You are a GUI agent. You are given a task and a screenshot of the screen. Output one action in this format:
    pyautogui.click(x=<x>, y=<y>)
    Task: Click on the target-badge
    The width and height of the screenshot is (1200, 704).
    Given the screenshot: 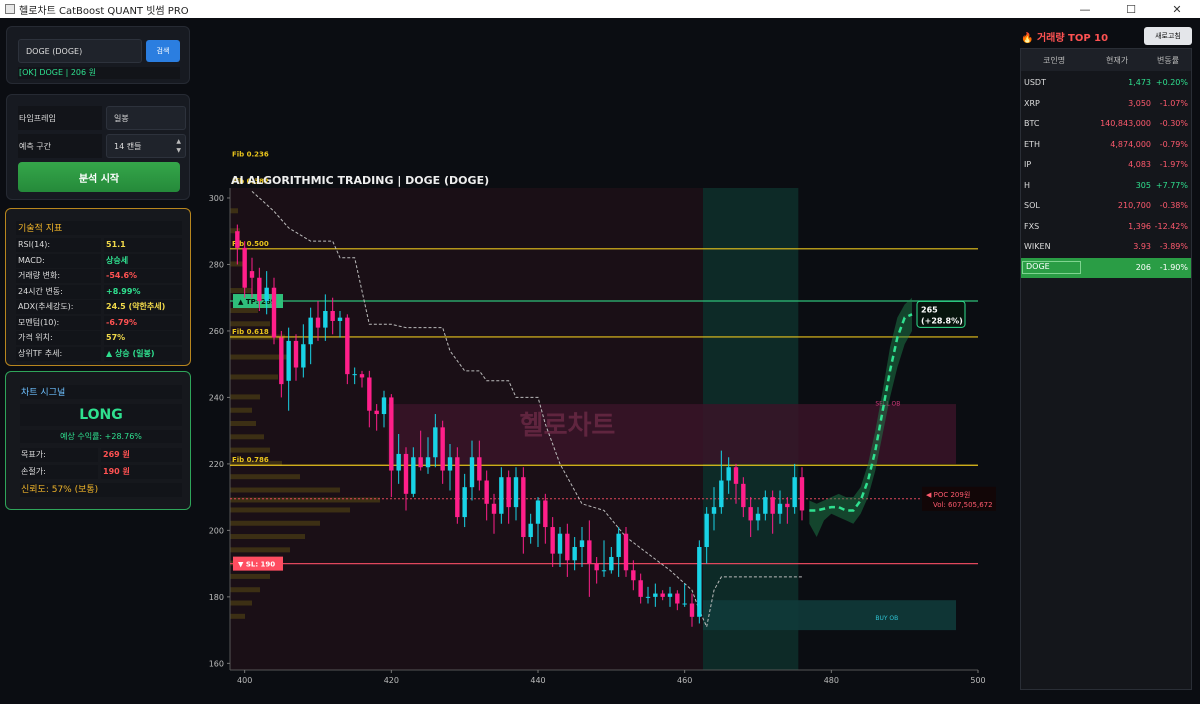 What is the action you would take?
    pyautogui.click(x=941, y=314)
    